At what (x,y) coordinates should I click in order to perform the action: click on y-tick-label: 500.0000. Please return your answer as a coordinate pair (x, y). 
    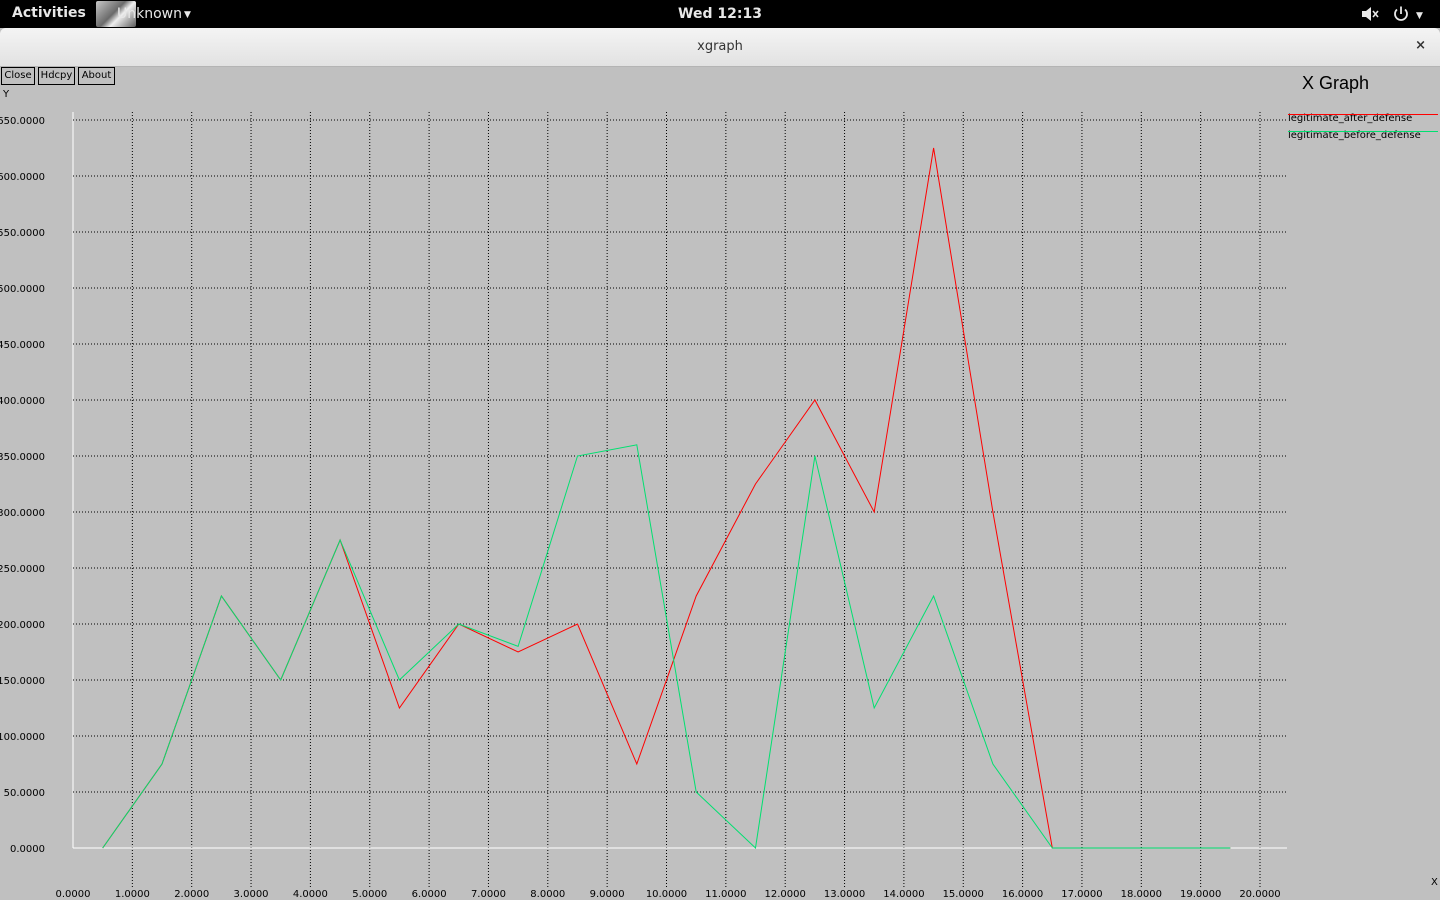
    Looking at the image, I should click on (22, 289).